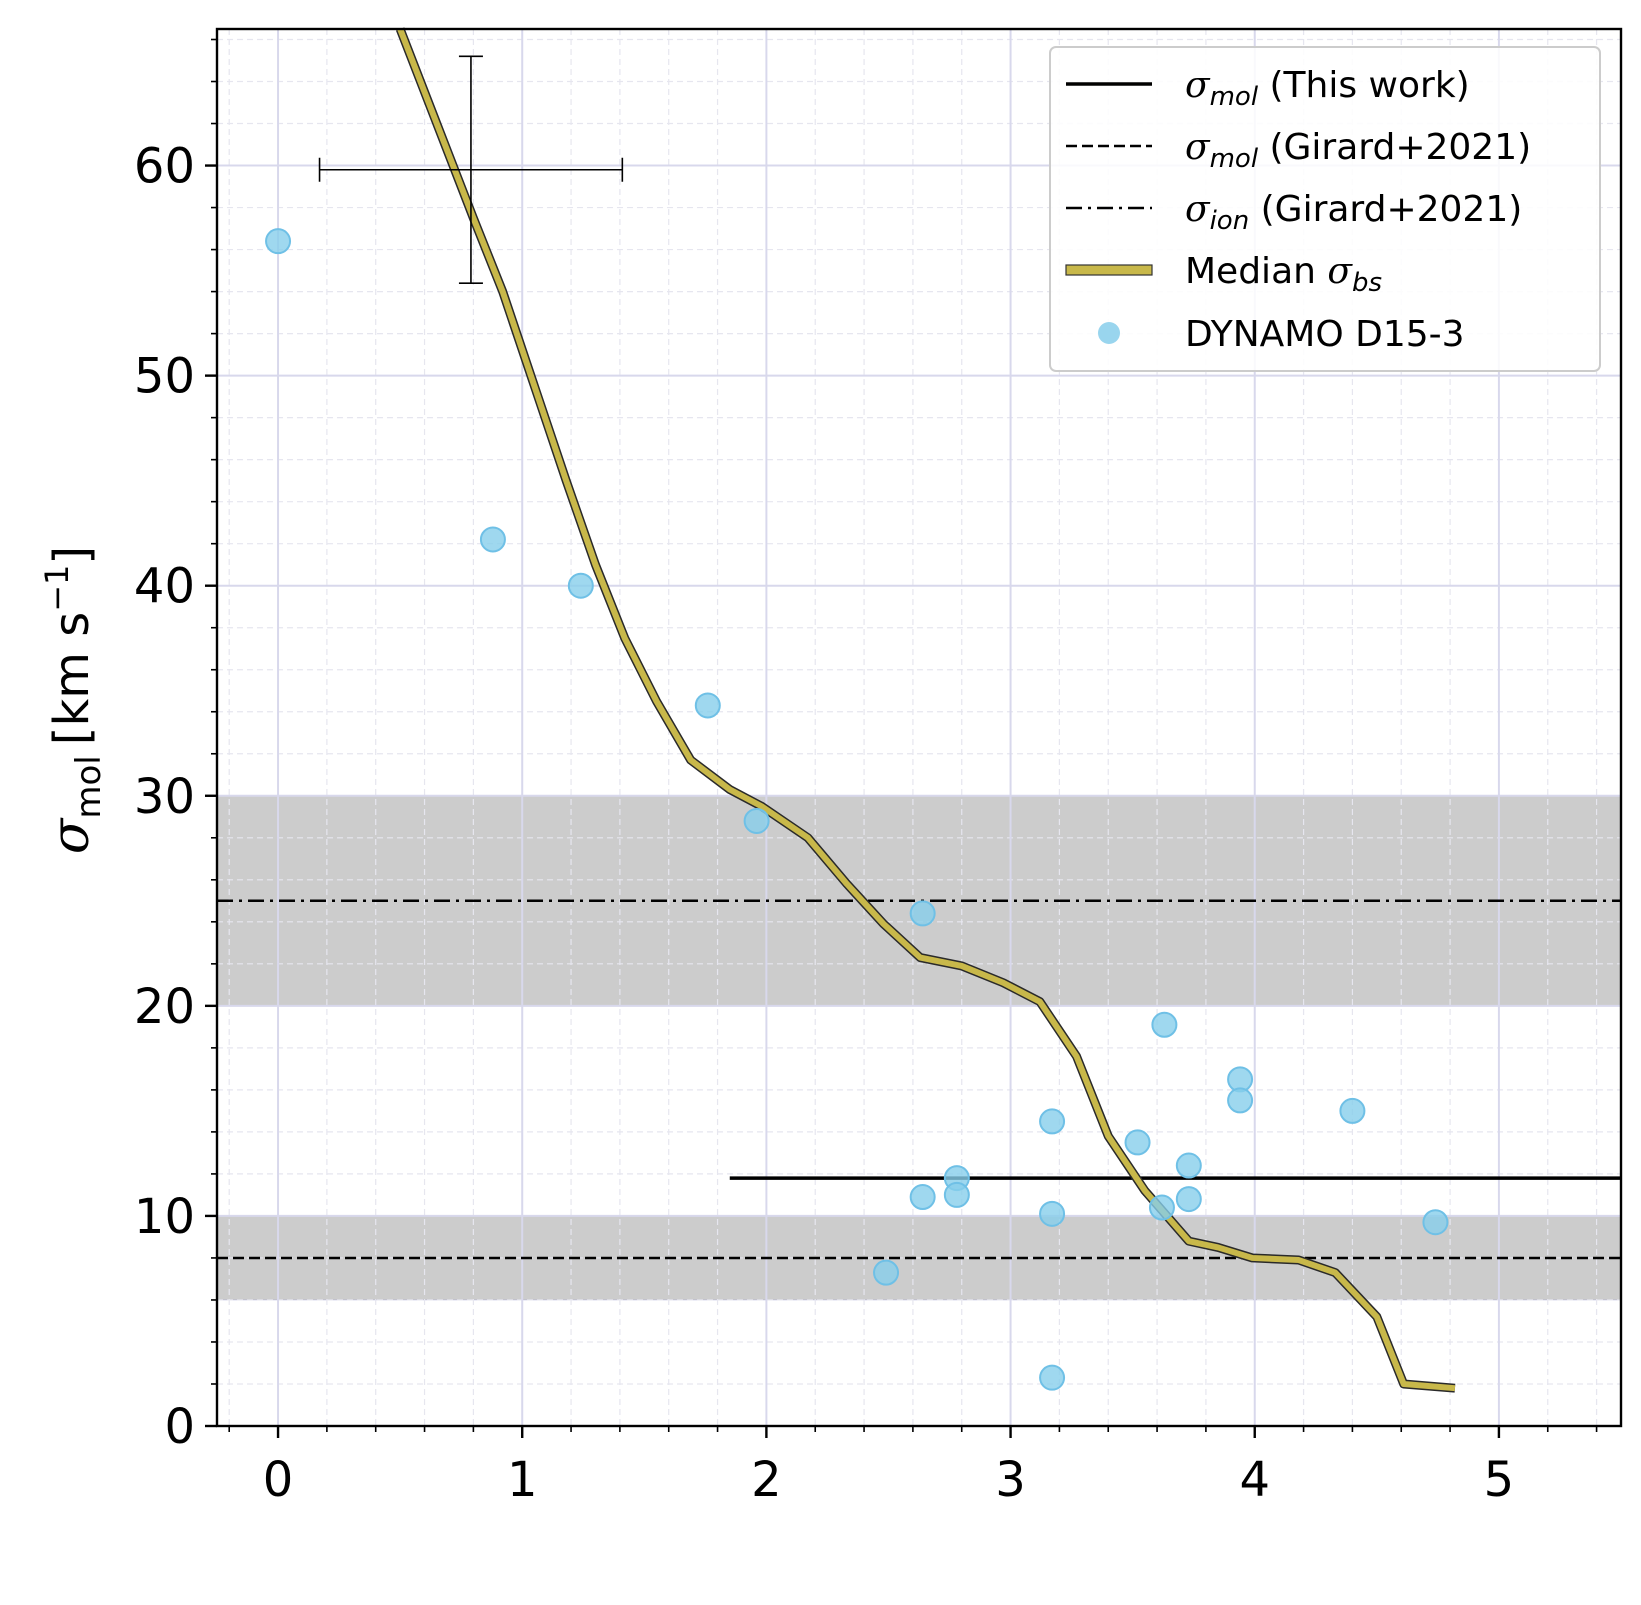 This screenshot has height=1605, width=1641. Describe the element at coordinates (1254, 1480) in the screenshot. I see `x-tick-label: 4` at that location.